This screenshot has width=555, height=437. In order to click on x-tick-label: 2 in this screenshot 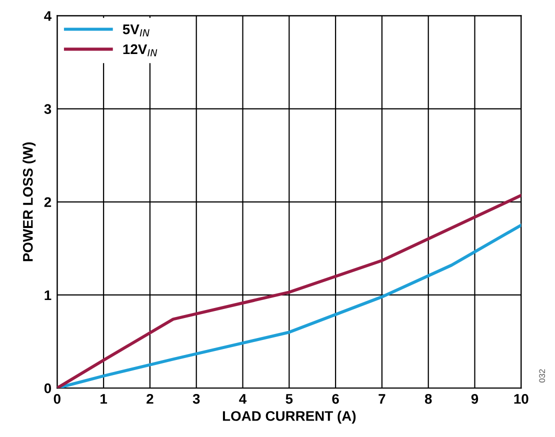, I will do `click(150, 399)`.